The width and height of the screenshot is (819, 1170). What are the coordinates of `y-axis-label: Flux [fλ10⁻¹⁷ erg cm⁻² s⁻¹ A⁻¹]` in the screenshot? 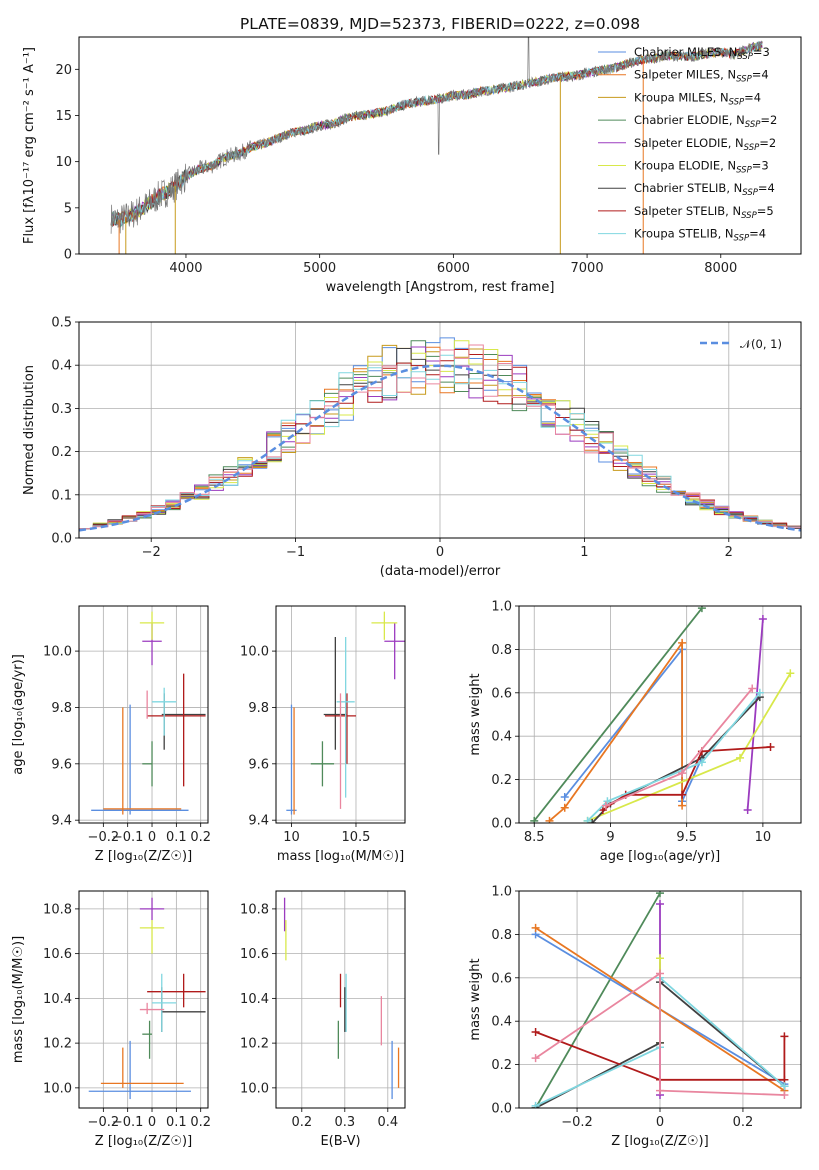 It's located at (29, 145).